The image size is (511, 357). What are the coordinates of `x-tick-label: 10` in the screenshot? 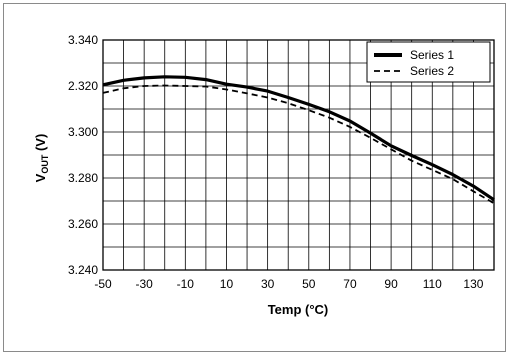 It's located at (227, 284).